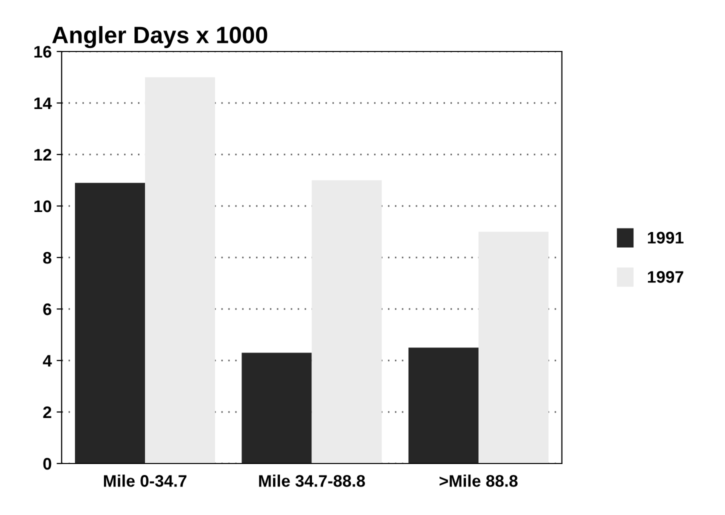 The height and width of the screenshot is (515, 725). What do you see at coordinates (145, 480) in the screenshot?
I see `x-tick-label: Mile 0-34.7` at bounding box center [145, 480].